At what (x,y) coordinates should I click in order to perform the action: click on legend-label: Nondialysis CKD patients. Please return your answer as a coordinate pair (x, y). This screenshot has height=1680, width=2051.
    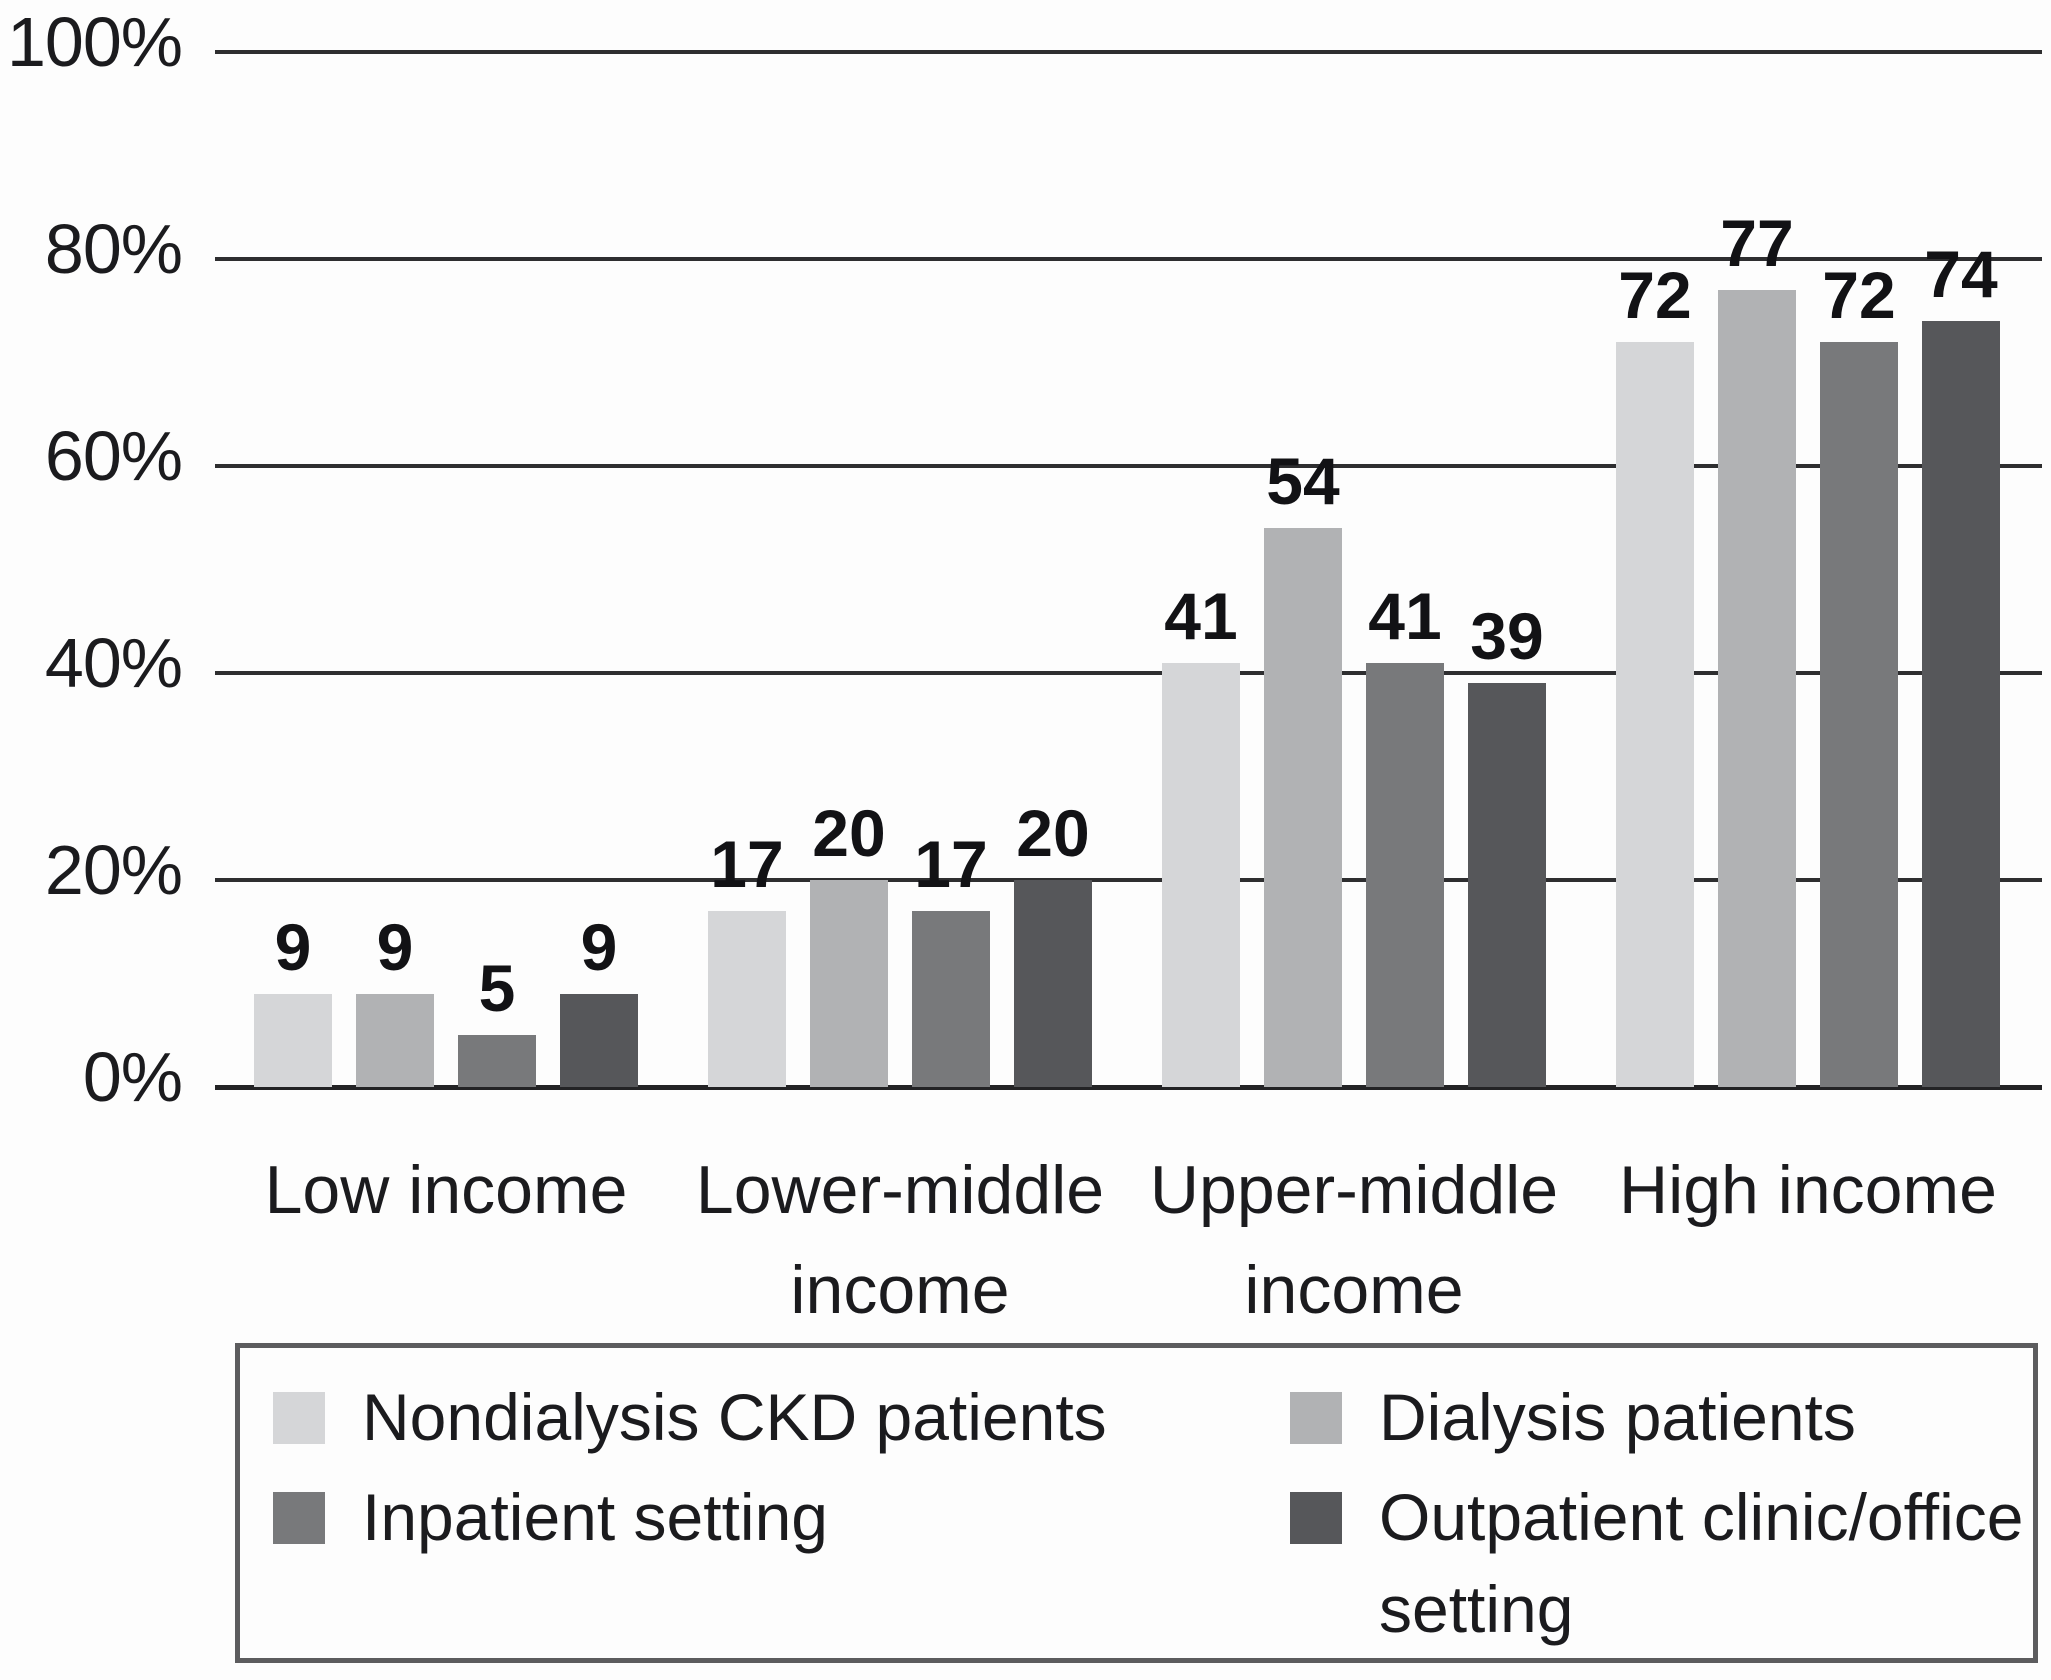
    Looking at the image, I should click on (734, 1417).